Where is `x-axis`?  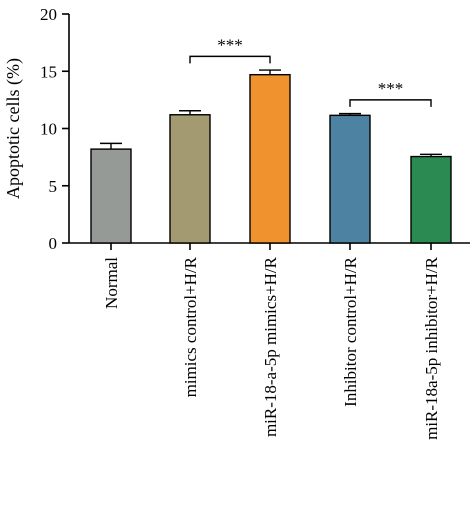 x-axis is located at coordinates (269, 246).